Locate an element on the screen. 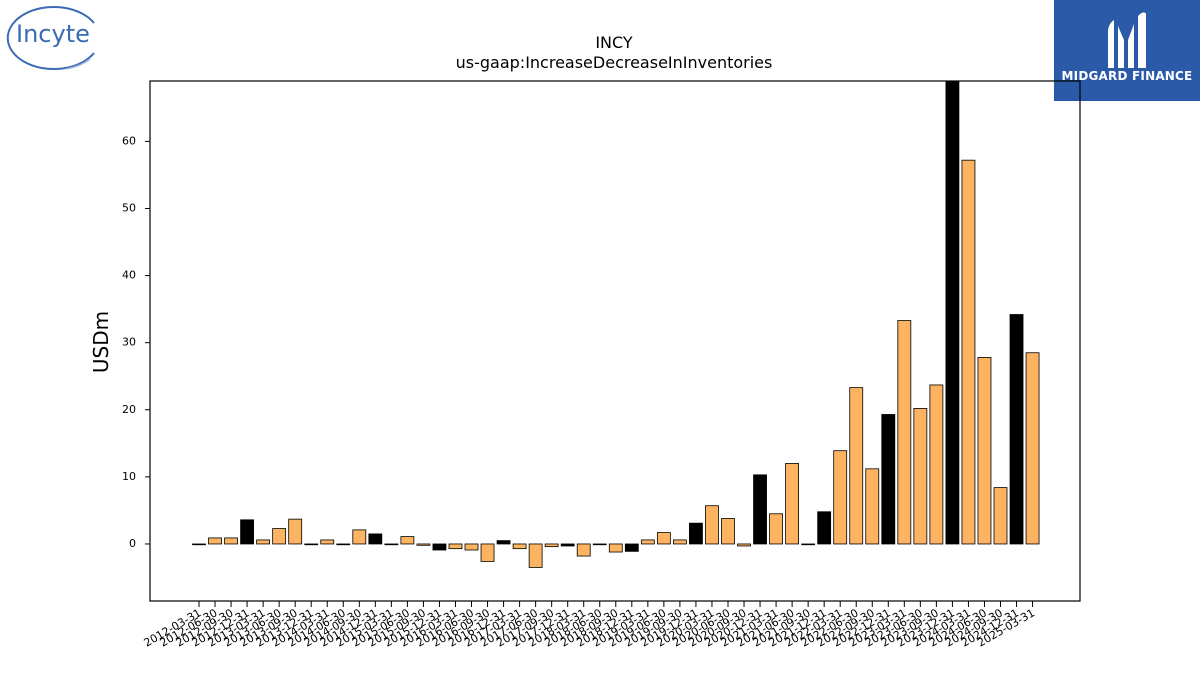 This screenshot has height=675, width=1200. incyte-logo-text: Incyte is located at coordinates (53, 34).